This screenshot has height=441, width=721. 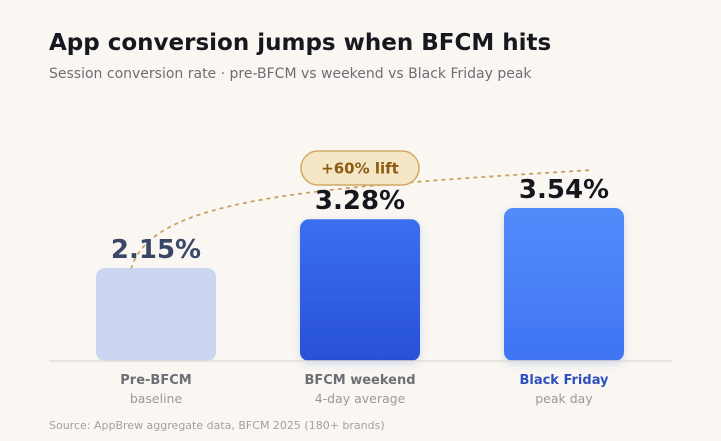 What do you see at coordinates (155, 380) in the screenshot?
I see `category-label: Pre-BFCM` at bounding box center [155, 380].